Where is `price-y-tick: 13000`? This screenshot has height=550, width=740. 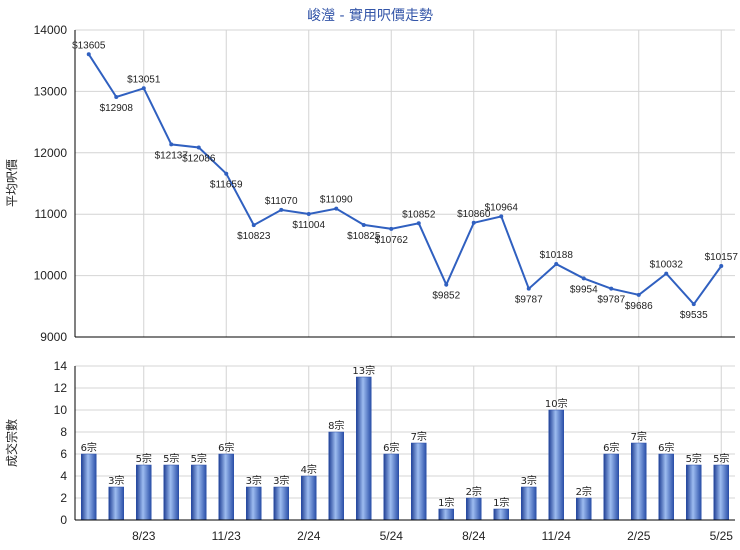 price-y-tick: 13000 is located at coordinates (51, 91).